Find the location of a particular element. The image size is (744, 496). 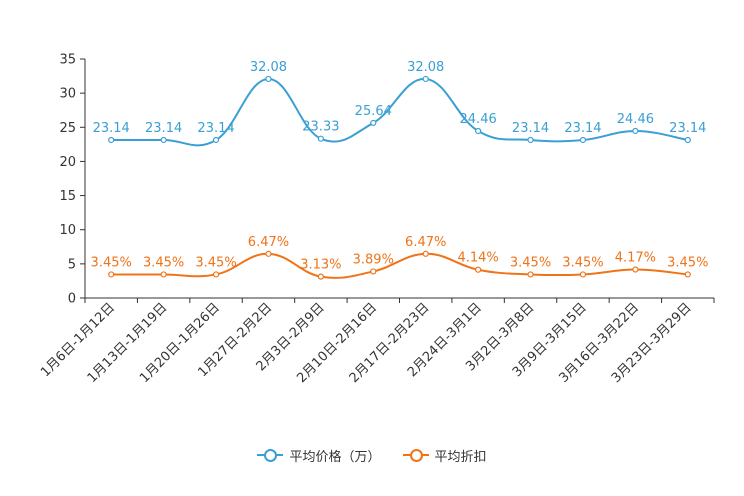

legend: 平均价格（万） 平均折扣 is located at coordinates (372, 455).